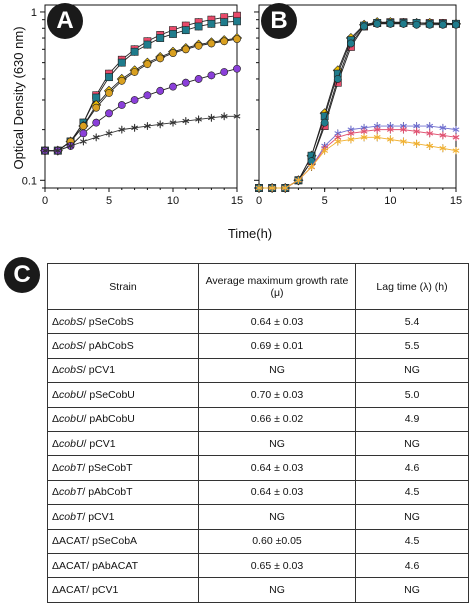 The width and height of the screenshot is (474, 603). I want to click on strain-prefix: ΔACAT, so click(69, 565).